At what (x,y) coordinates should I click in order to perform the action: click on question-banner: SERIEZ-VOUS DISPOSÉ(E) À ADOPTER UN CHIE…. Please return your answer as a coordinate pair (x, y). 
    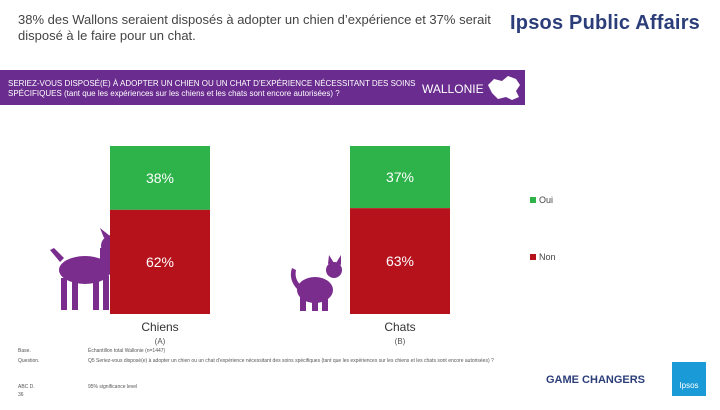
    Looking at the image, I should click on (262, 87).